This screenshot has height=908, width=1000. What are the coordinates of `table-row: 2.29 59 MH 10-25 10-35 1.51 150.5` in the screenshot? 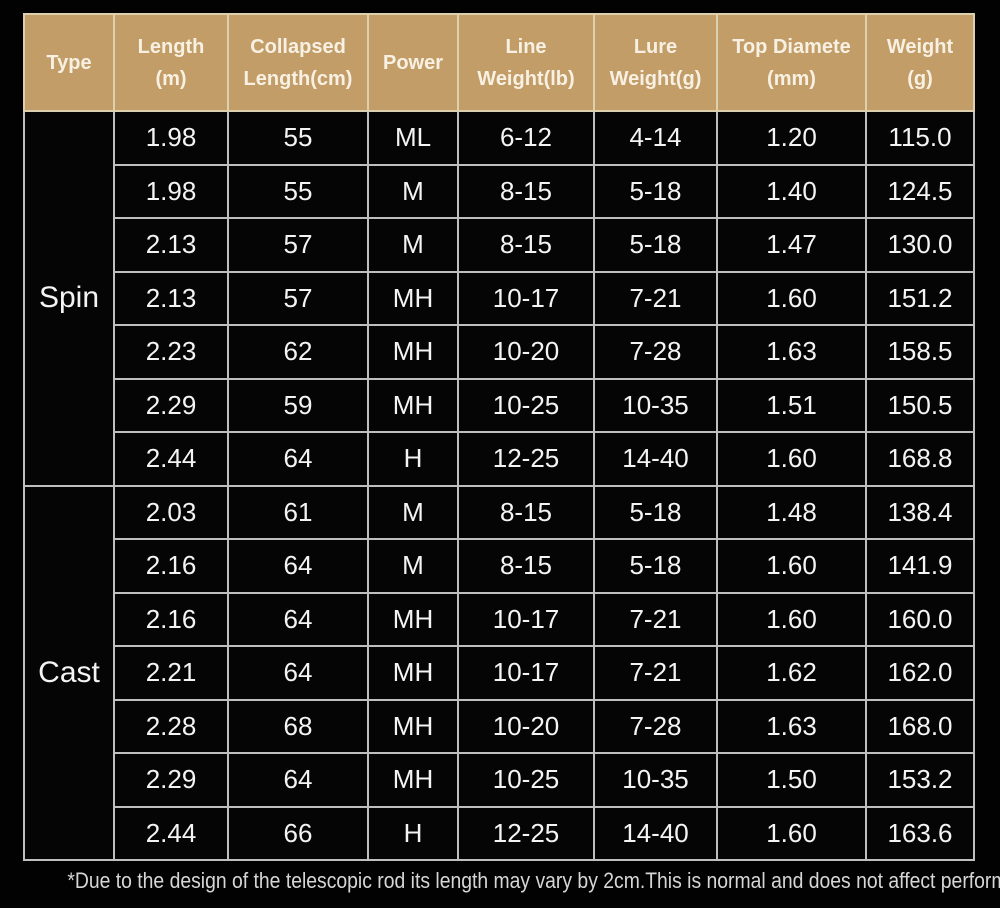 It's located at (499, 405).